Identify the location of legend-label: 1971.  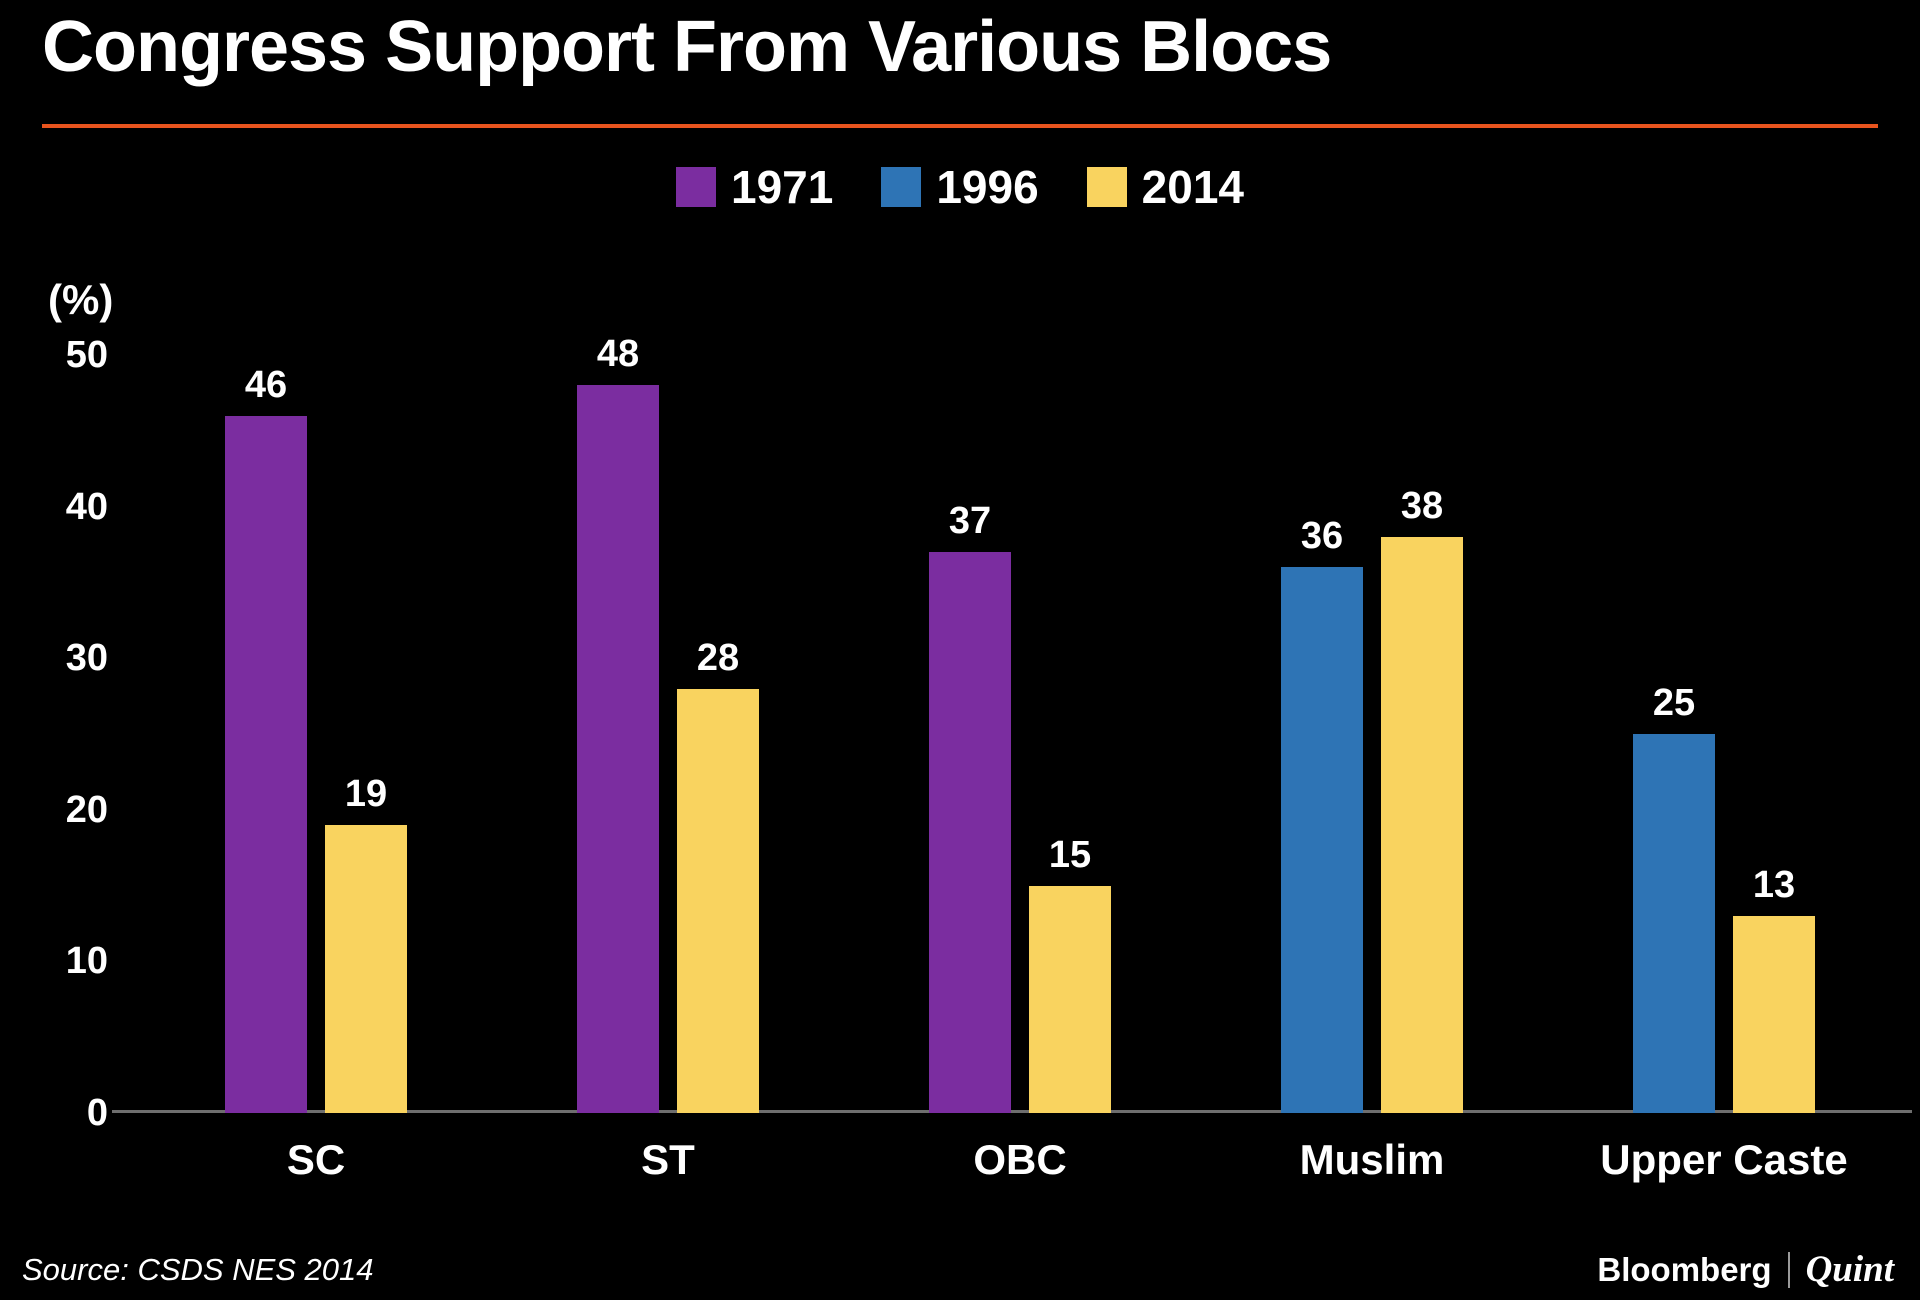
(782, 187).